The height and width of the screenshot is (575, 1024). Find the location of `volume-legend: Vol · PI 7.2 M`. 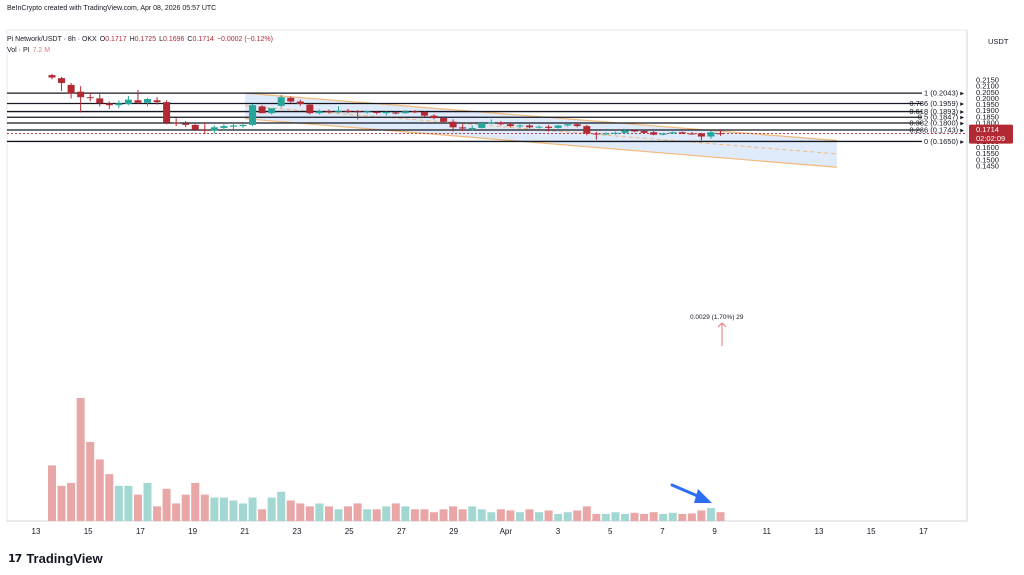

volume-legend: Vol · PI 7.2 M is located at coordinates (30, 51).